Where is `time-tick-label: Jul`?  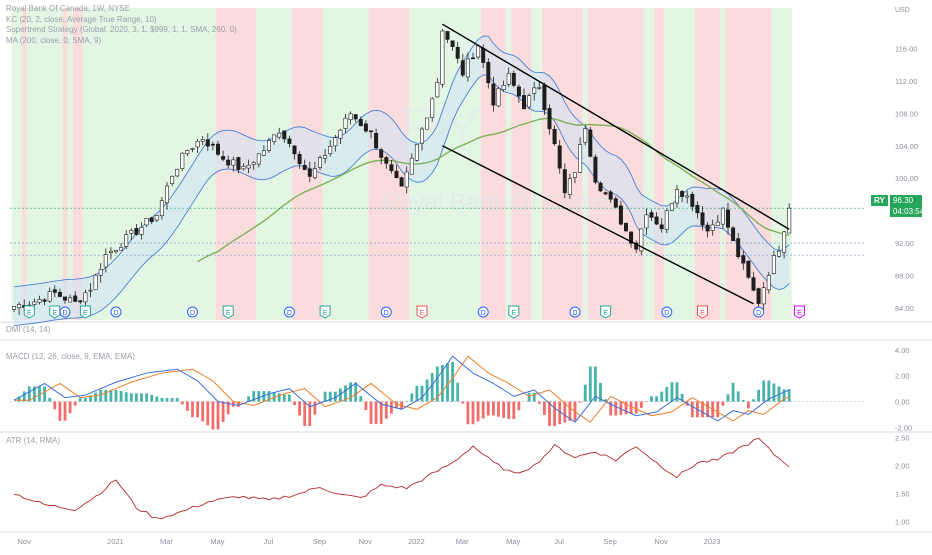 time-tick-label: Jul is located at coordinates (269, 541).